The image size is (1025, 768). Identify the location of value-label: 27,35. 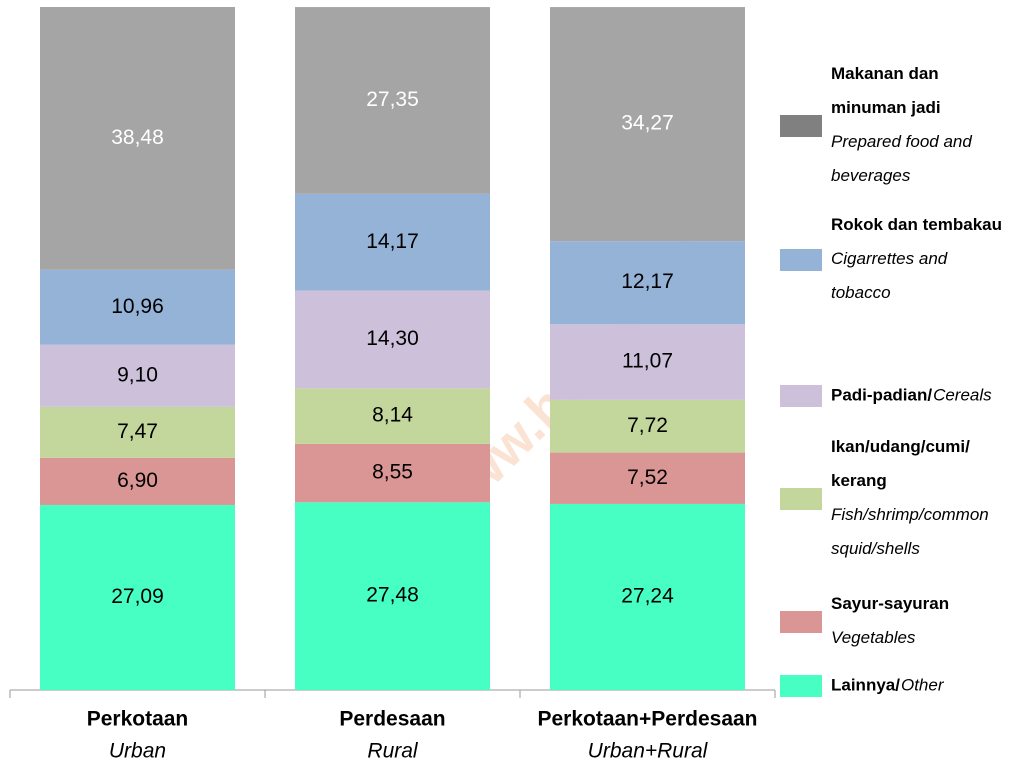
(392, 99).